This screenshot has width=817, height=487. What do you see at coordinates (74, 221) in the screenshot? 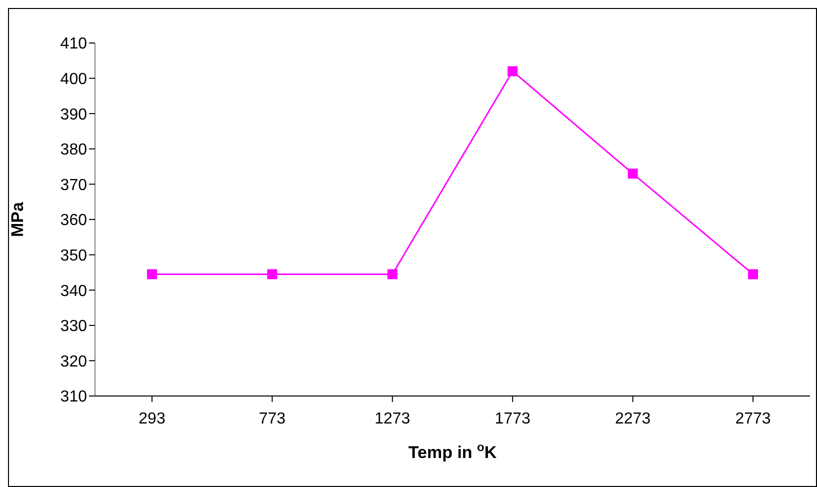
I see `y-tick-label: 360` at bounding box center [74, 221].